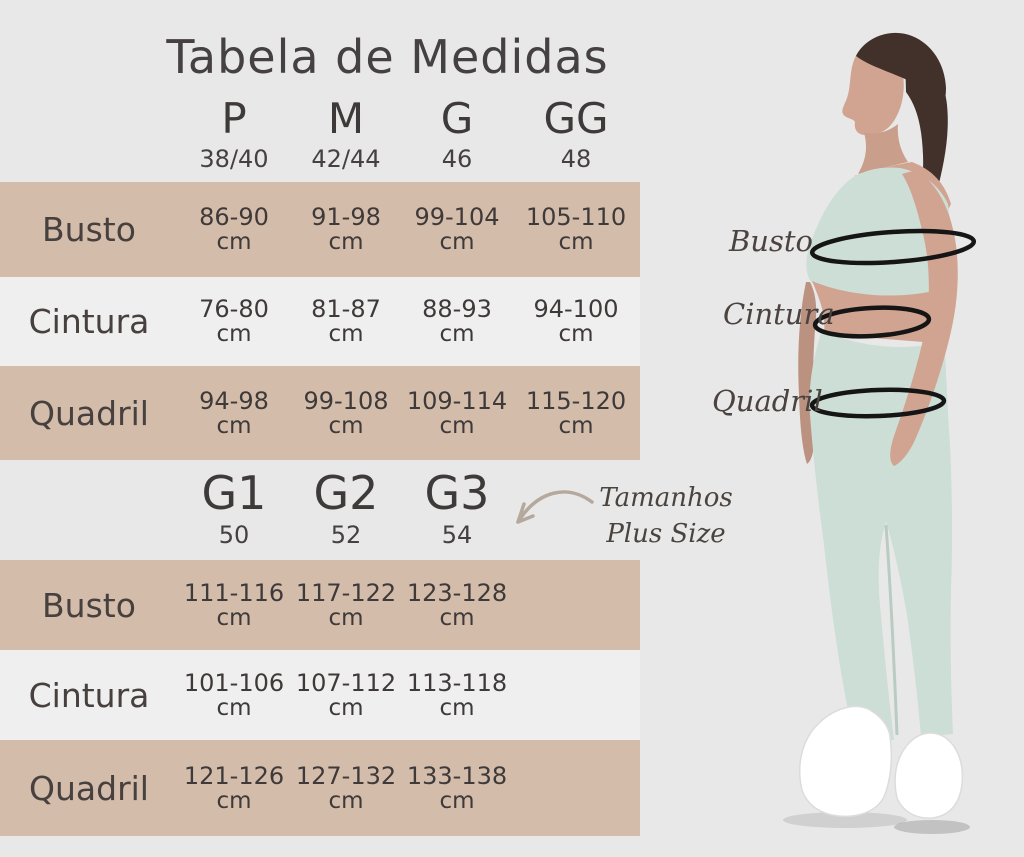  What do you see at coordinates (457, 217) in the screenshot?
I see `cell-value: 99-104` at bounding box center [457, 217].